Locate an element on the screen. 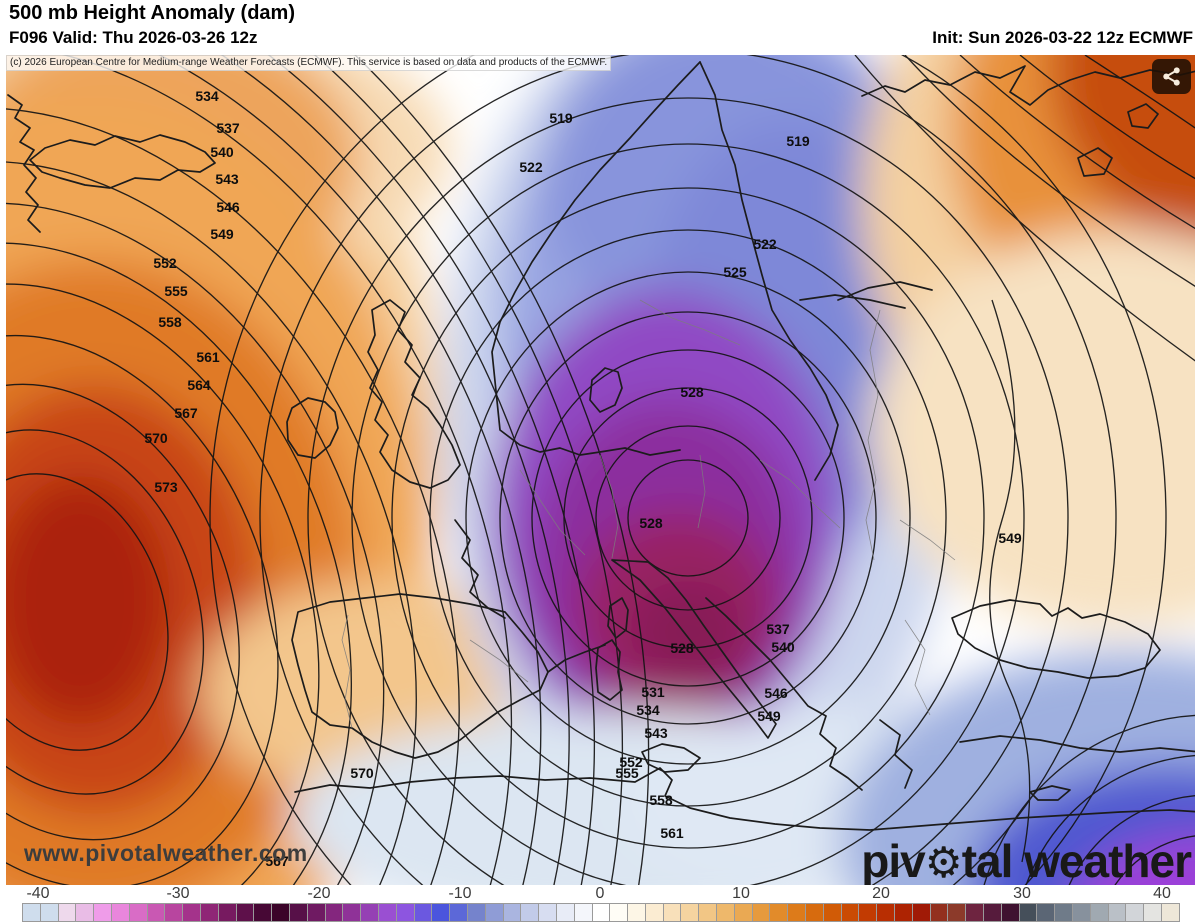 The image size is (1201, 923). contour-label: 522 is located at coordinates (531, 167).